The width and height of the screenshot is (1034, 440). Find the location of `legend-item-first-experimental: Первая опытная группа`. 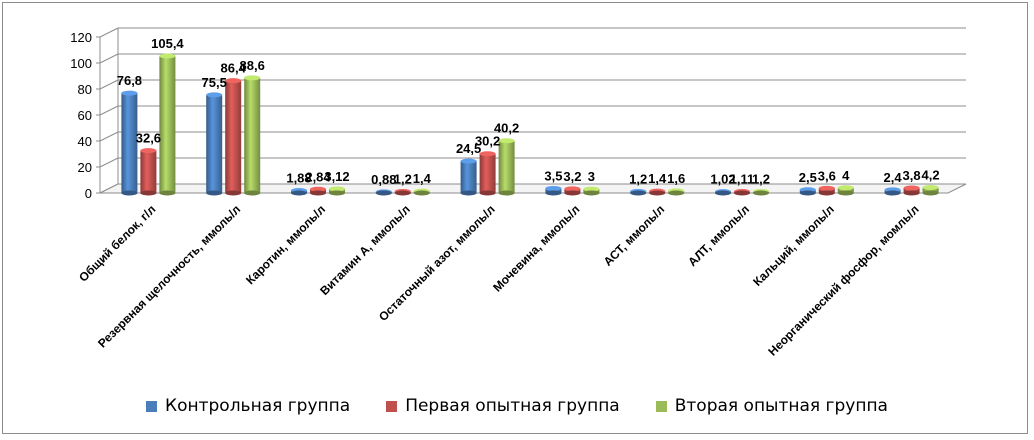

legend-item-first-experimental: Первая опытная группа is located at coordinates (503, 406).